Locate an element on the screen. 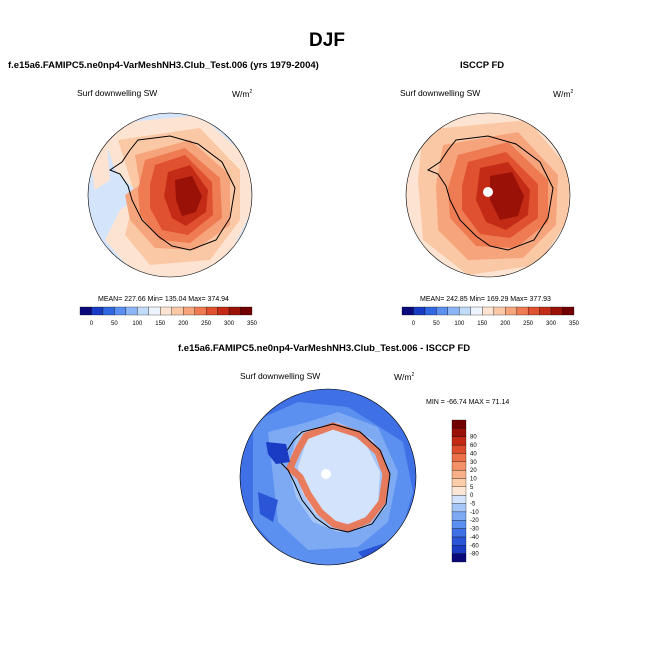  panel3-stats: MIN = -66.74 MAX = 71.14 is located at coordinates (468, 402).